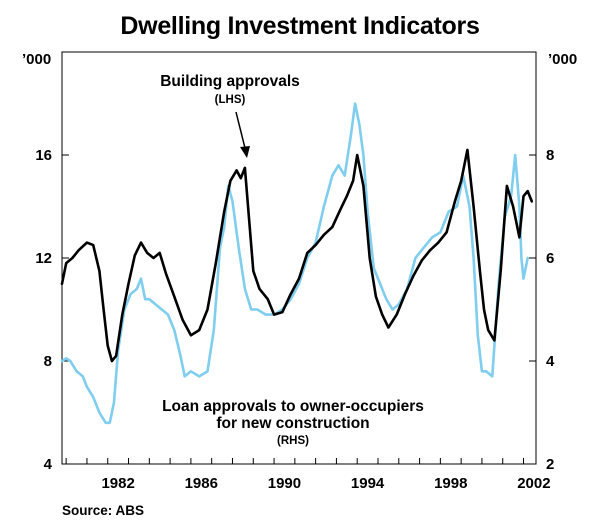 The image size is (600, 531). I want to click on x-axis-tick-label: 1982, so click(117, 483).